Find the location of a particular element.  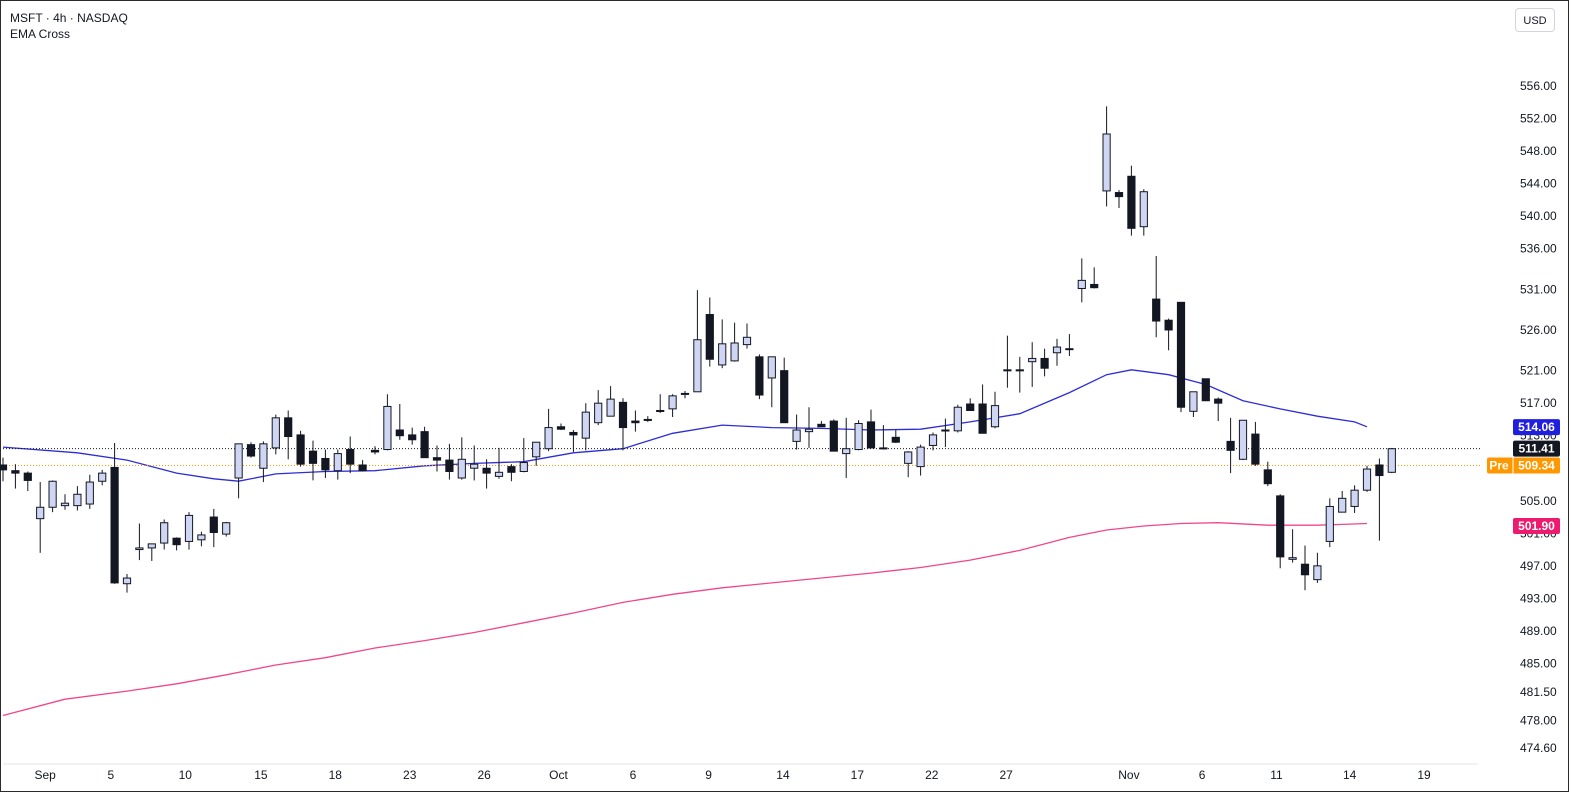

x-tick-label: 26 is located at coordinates (484, 775).